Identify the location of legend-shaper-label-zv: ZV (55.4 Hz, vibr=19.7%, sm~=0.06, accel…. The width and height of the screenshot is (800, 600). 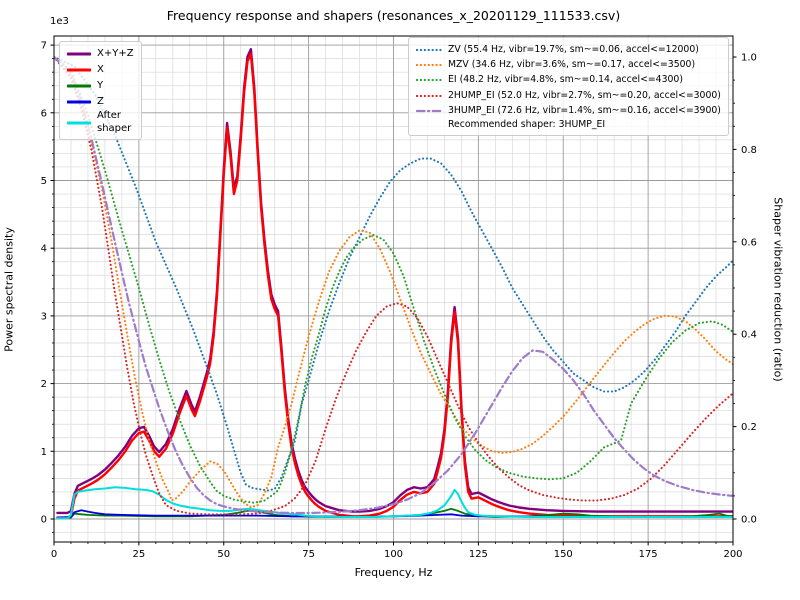
(573, 49).